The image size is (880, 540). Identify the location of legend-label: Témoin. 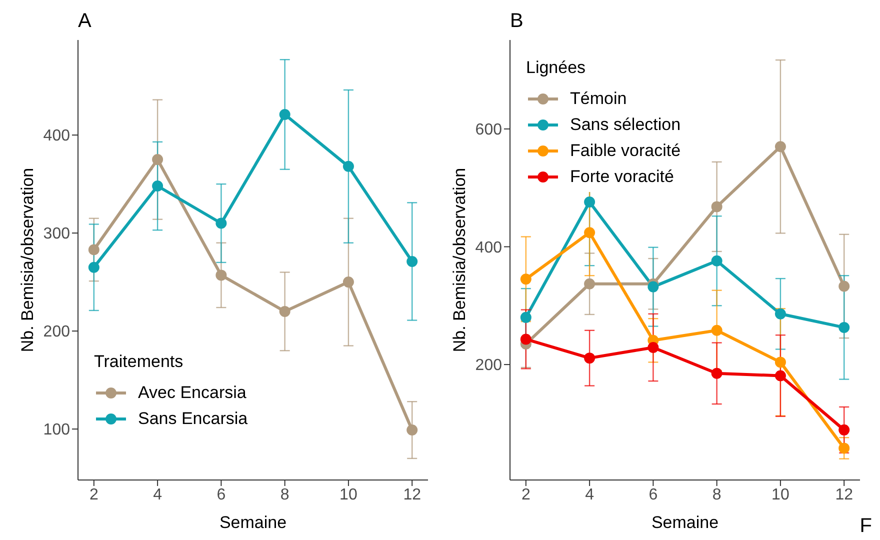
(598, 99).